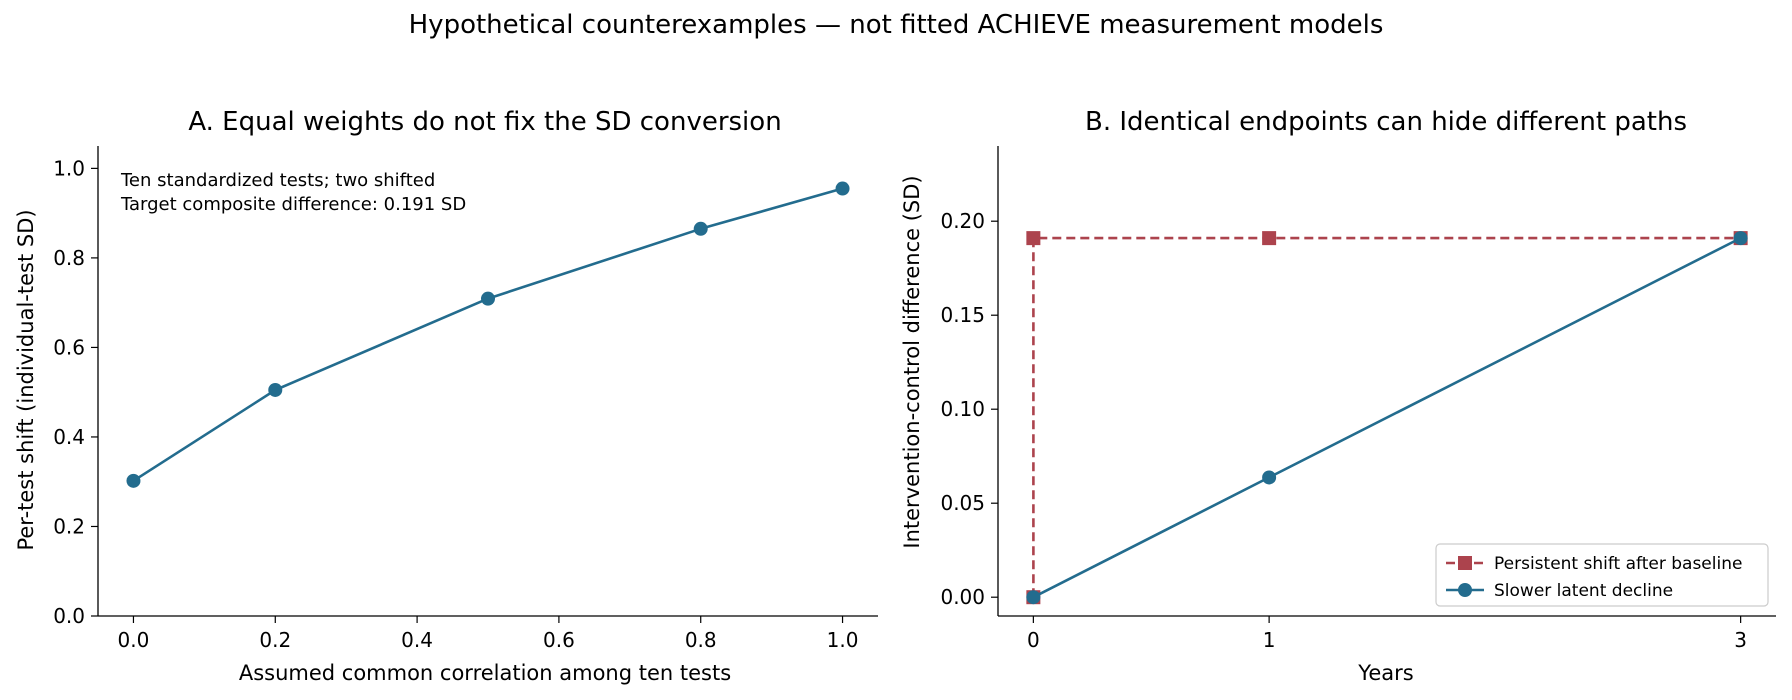 The width and height of the screenshot is (1792, 700). I want to click on legend-entry-label: Persistent shift after baseline, so click(1618, 564).